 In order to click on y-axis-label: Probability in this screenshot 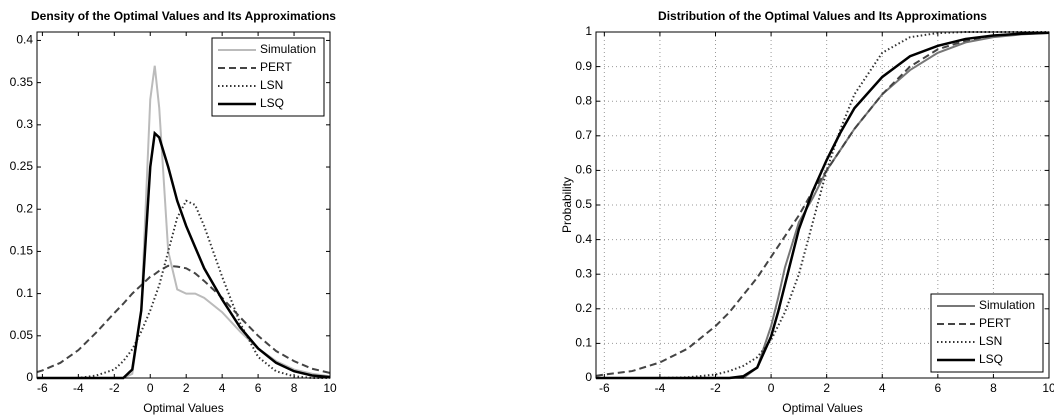, I will do `click(567, 205)`.